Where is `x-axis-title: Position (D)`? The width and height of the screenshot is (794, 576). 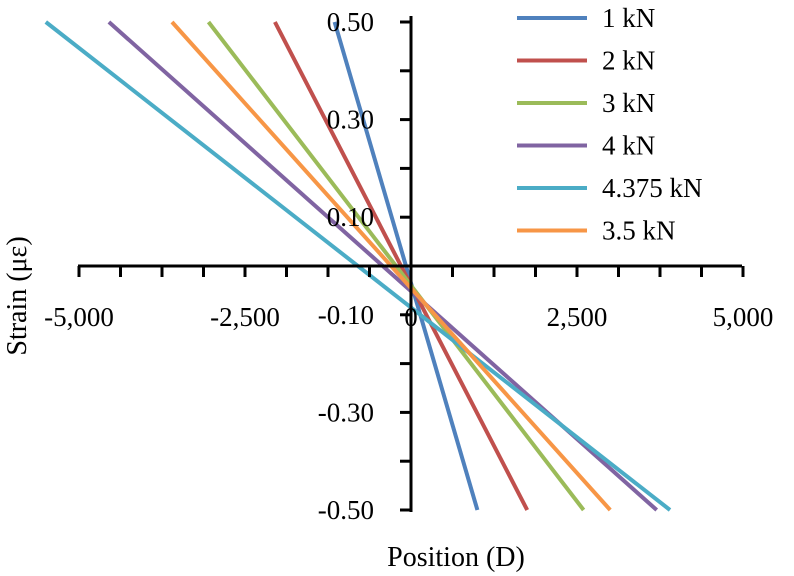
x-axis-title: Position (D) is located at coordinates (456, 557).